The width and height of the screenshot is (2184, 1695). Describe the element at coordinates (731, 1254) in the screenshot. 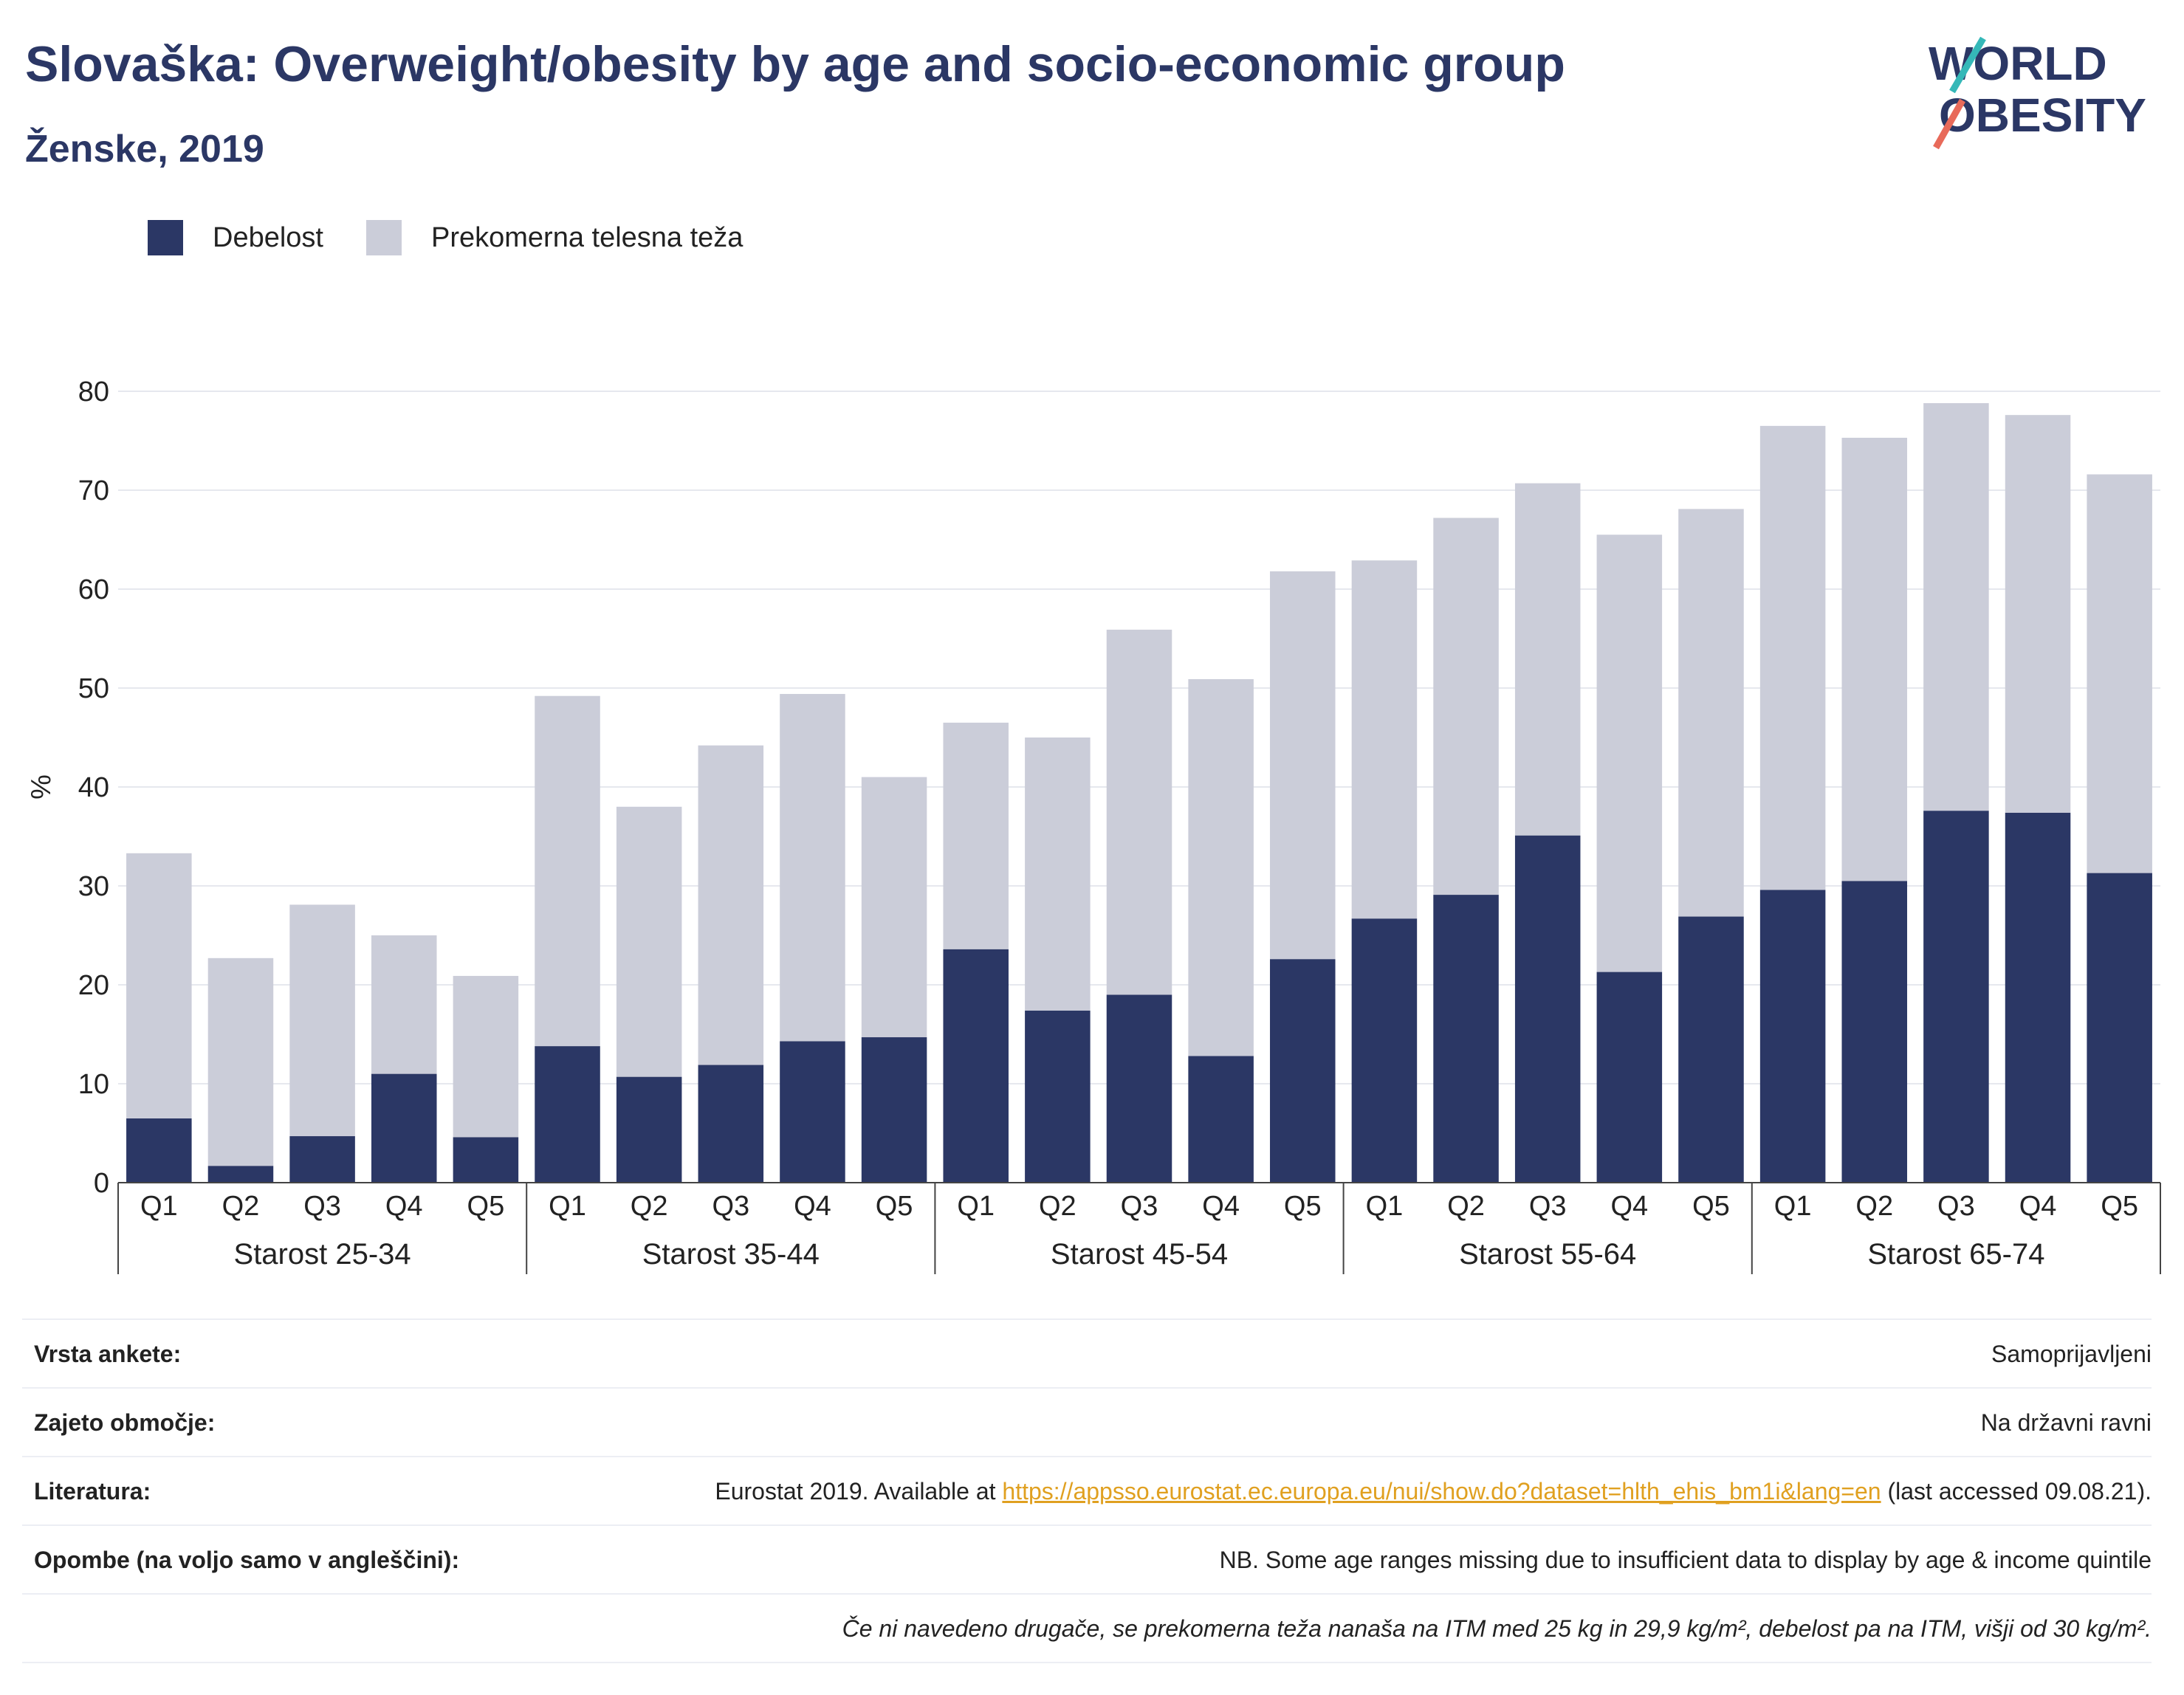

I see `group-label: Starost 35-44` at that location.